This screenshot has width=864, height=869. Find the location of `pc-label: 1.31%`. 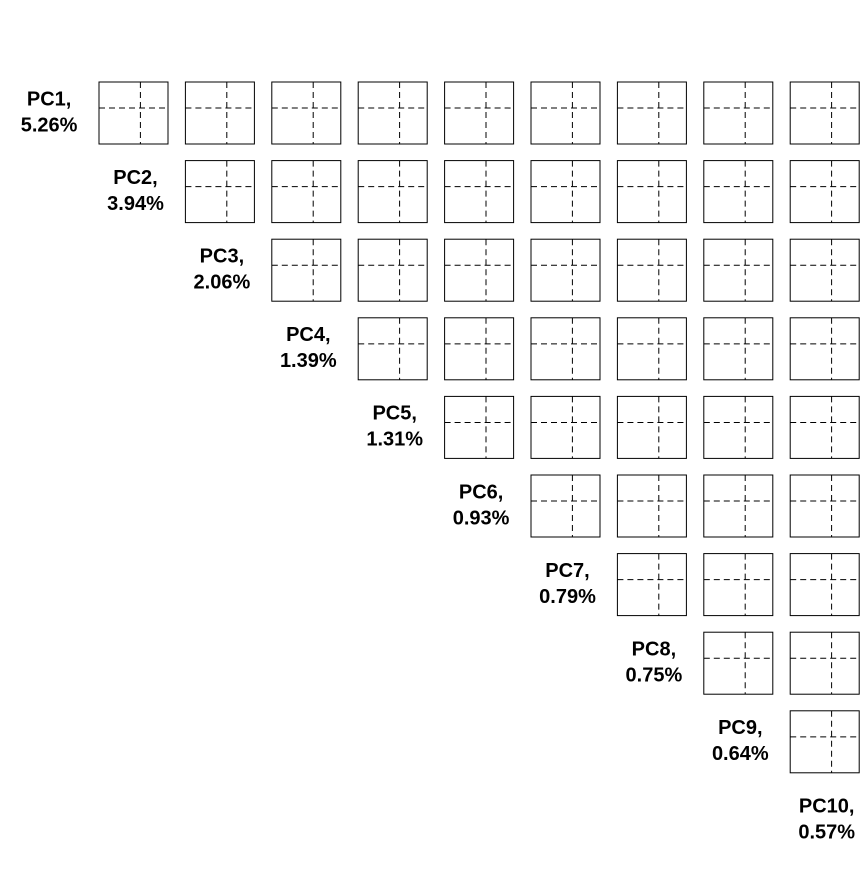

pc-label: 1.31% is located at coordinates (394, 440).